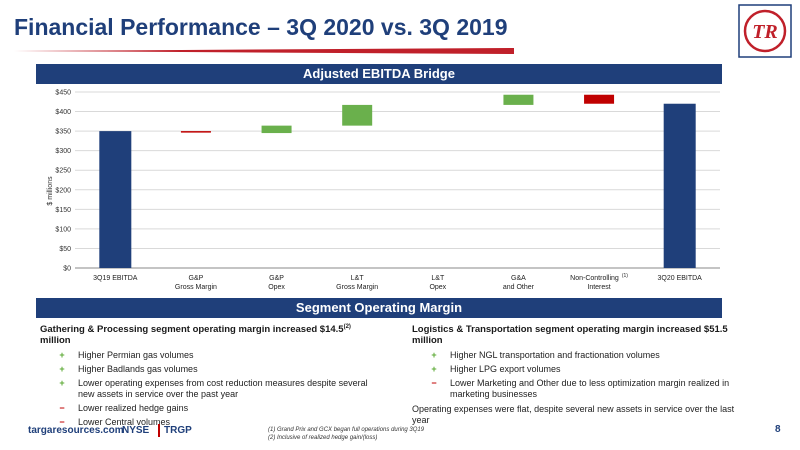  What do you see at coordinates (379, 308) in the screenshot?
I see `section-band-segment: Segment Operating Margin` at bounding box center [379, 308].